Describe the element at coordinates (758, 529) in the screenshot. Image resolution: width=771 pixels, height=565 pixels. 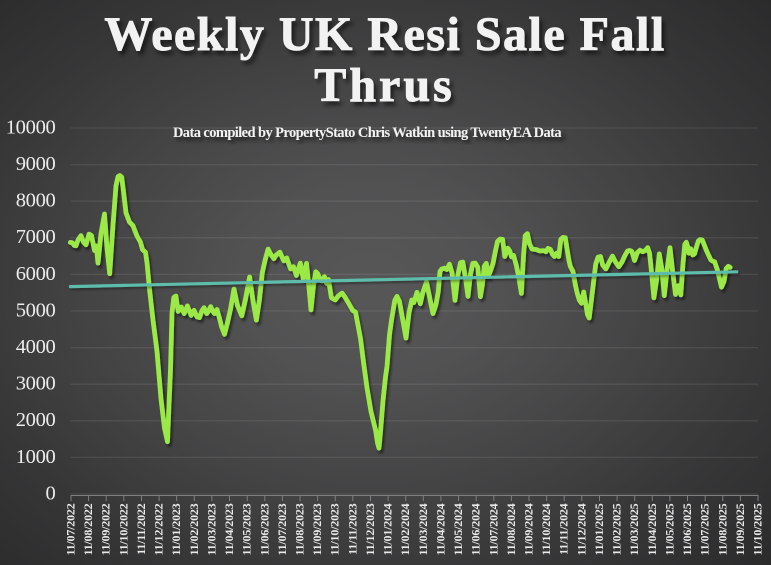
I see `svg-text: 11/10/2025` at that location.